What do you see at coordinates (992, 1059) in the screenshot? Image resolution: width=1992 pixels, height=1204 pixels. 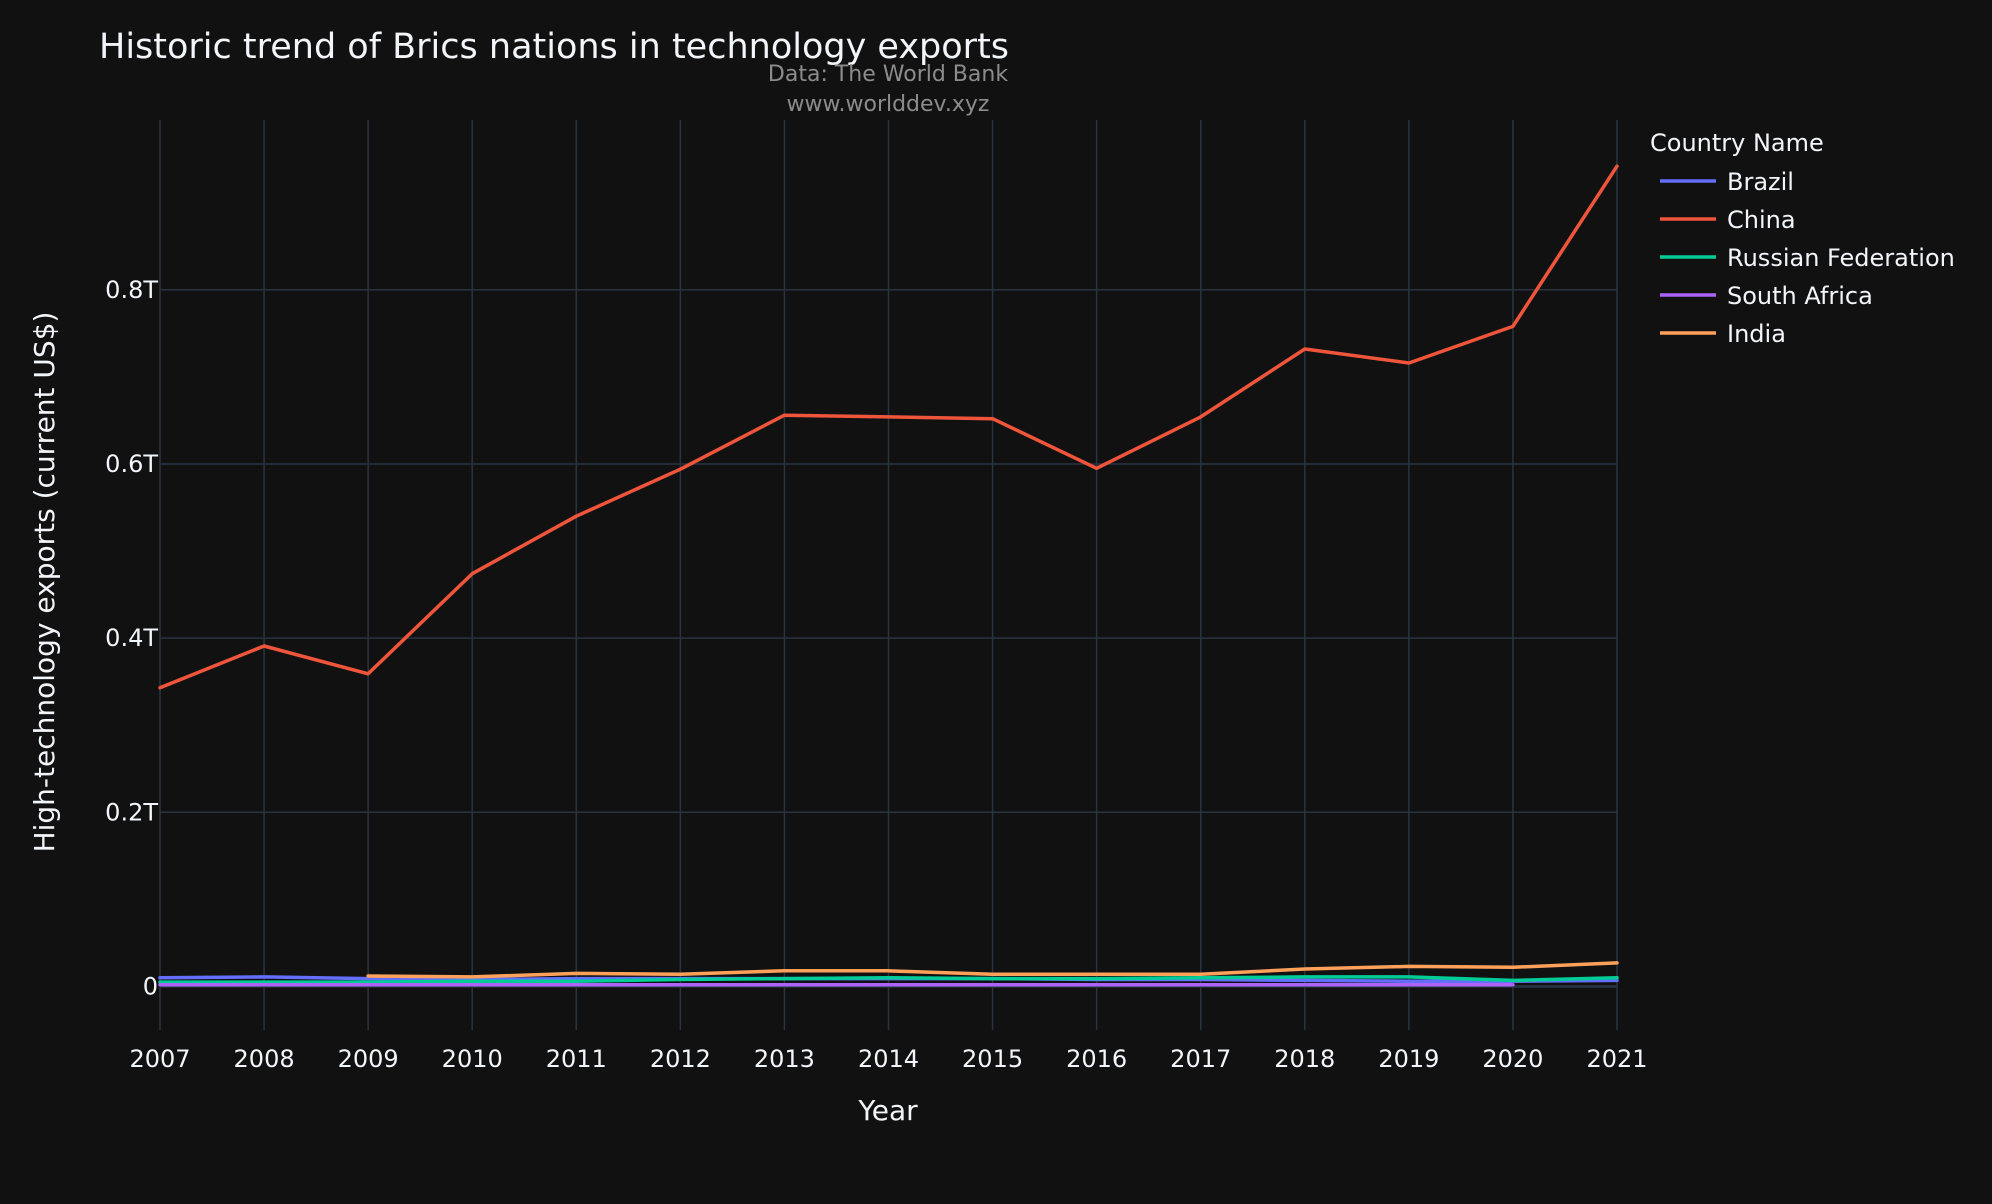 I see `x-tick-label: 2015` at bounding box center [992, 1059].